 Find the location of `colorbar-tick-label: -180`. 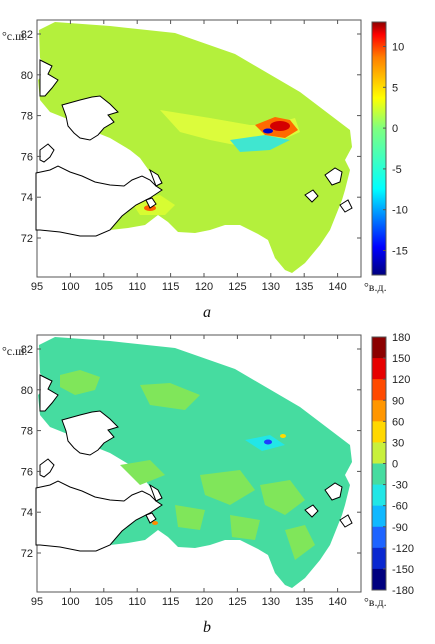

colorbar-tick-label: -180 is located at coordinates (403, 591).